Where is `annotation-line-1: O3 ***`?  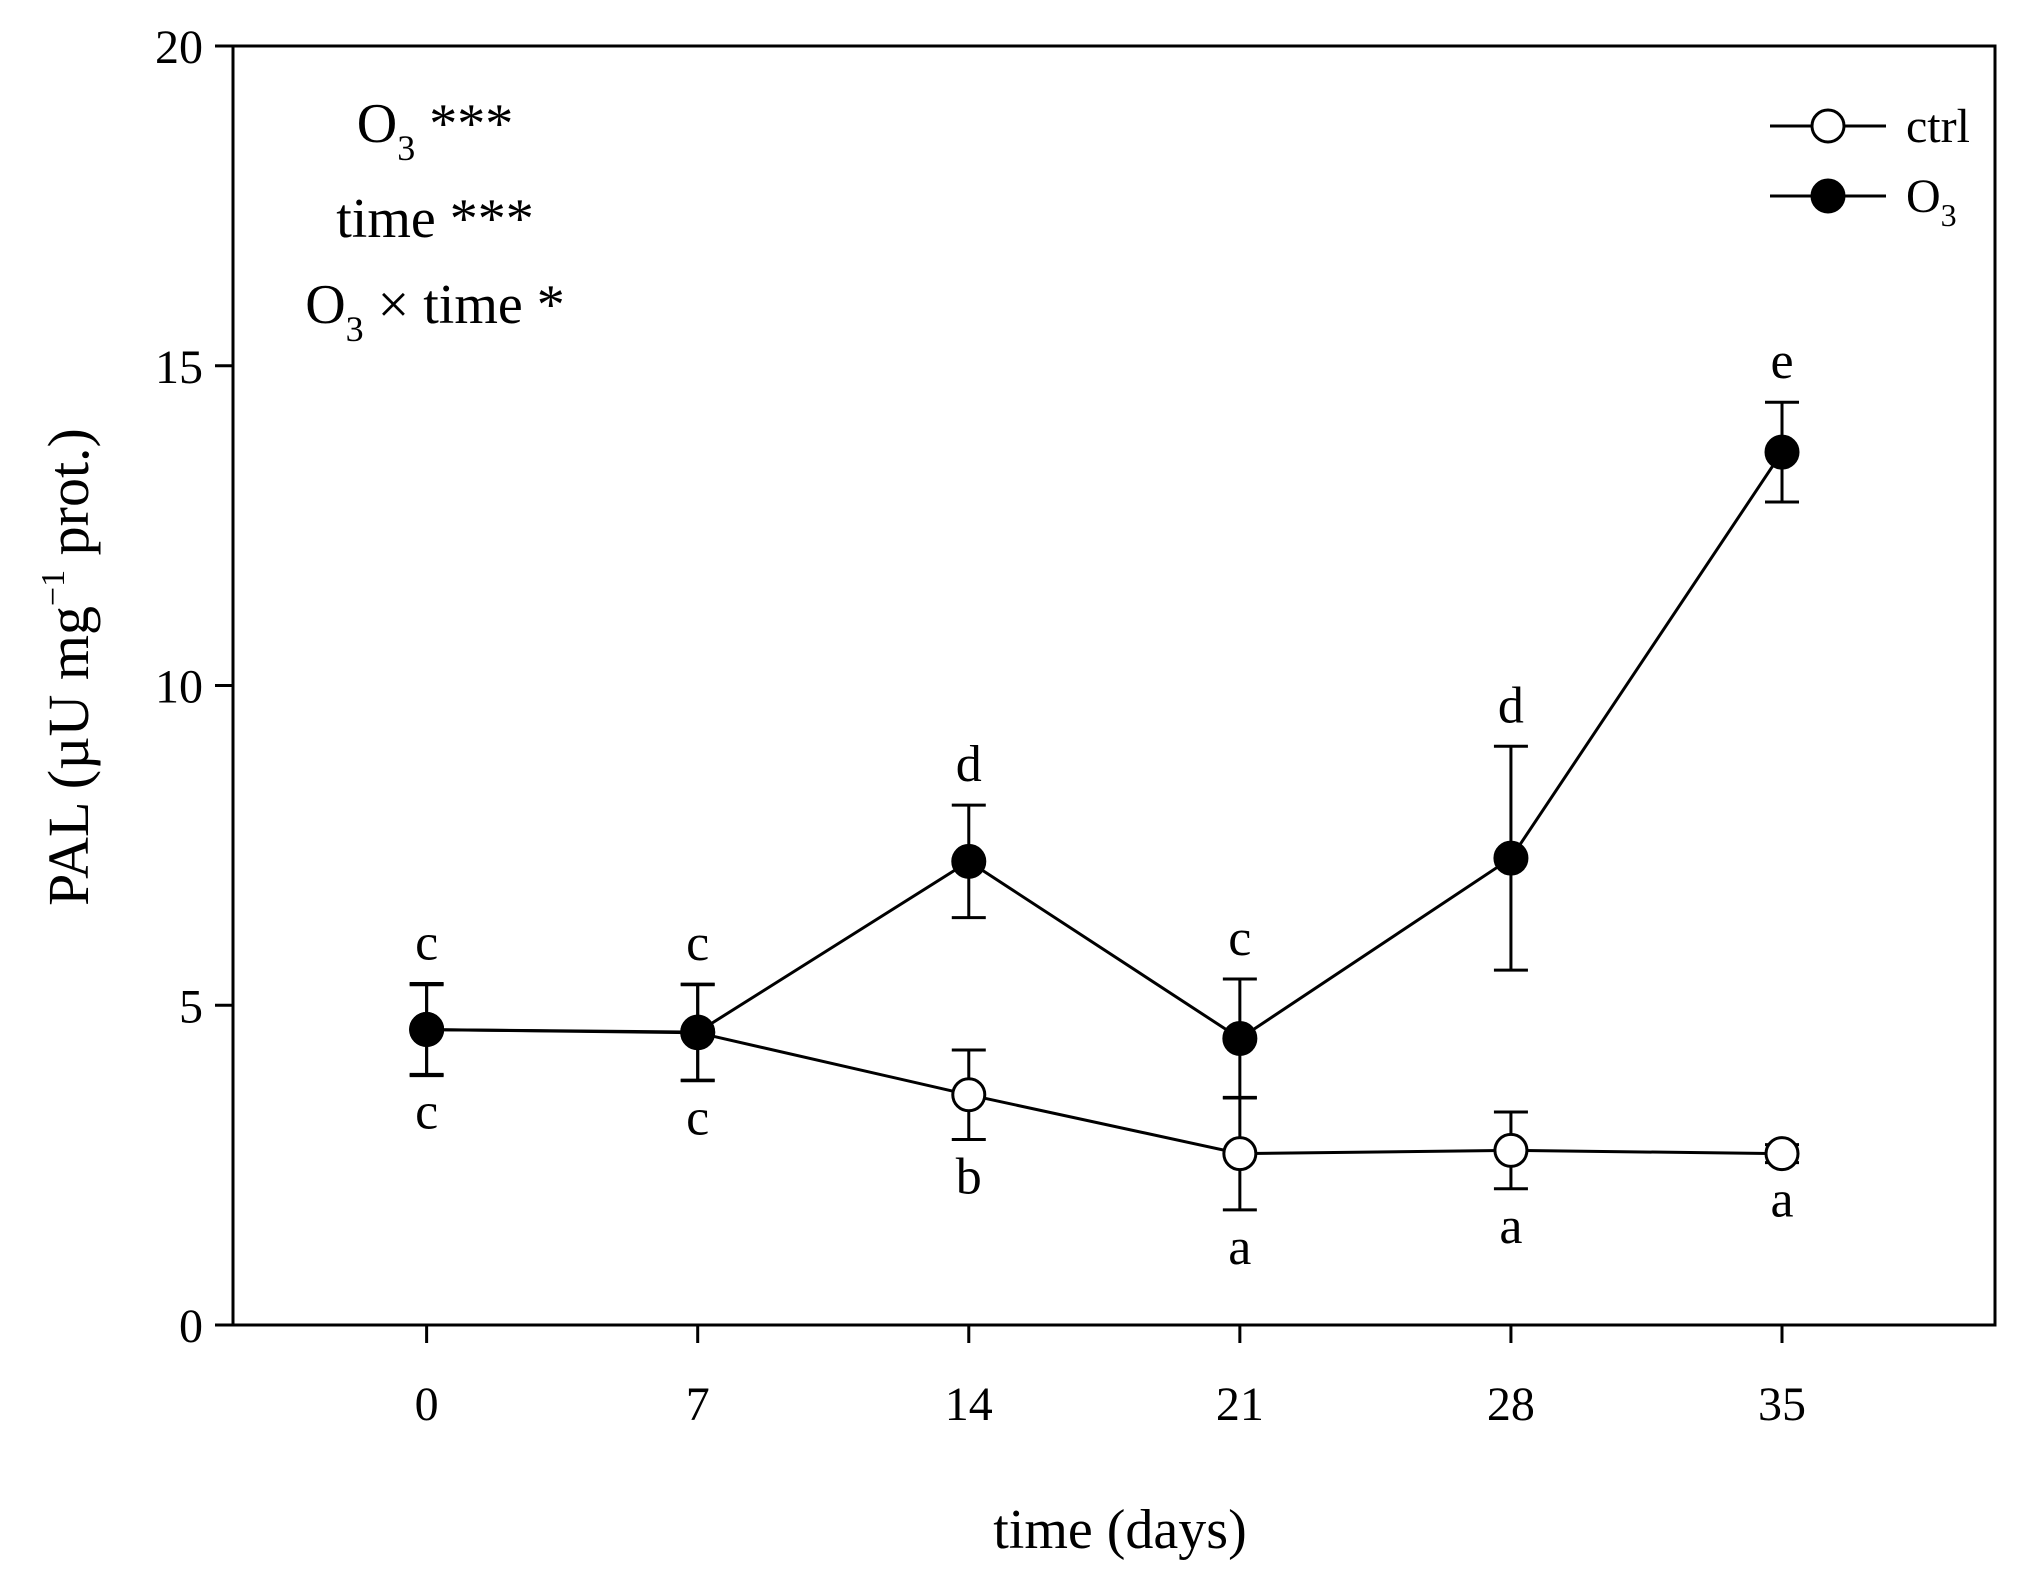 annotation-line-1: O3 *** is located at coordinates (435, 130).